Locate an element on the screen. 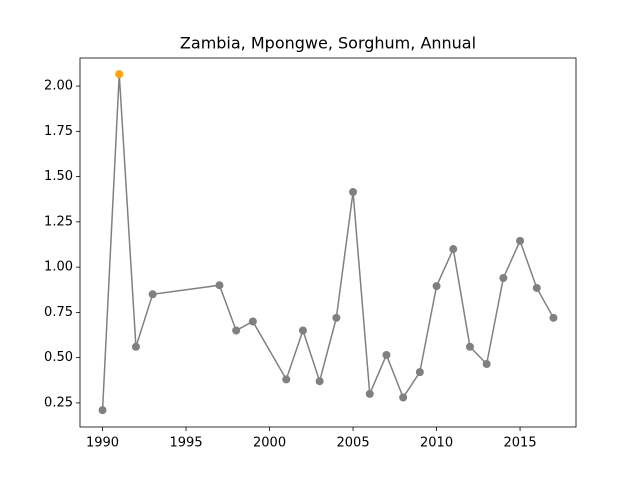 The height and width of the screenshot is (480, 640). x-tick-label: 2010 is located at coordinates (436, 443).